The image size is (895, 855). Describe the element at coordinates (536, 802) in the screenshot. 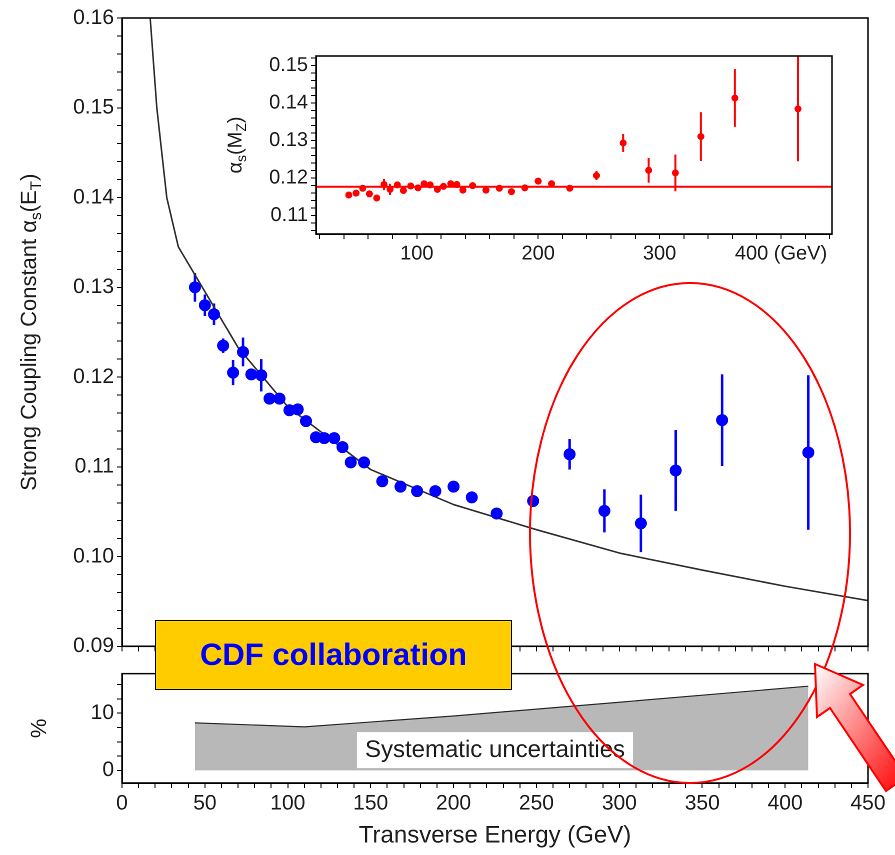

I see `x-tick-label: 250` at that location.